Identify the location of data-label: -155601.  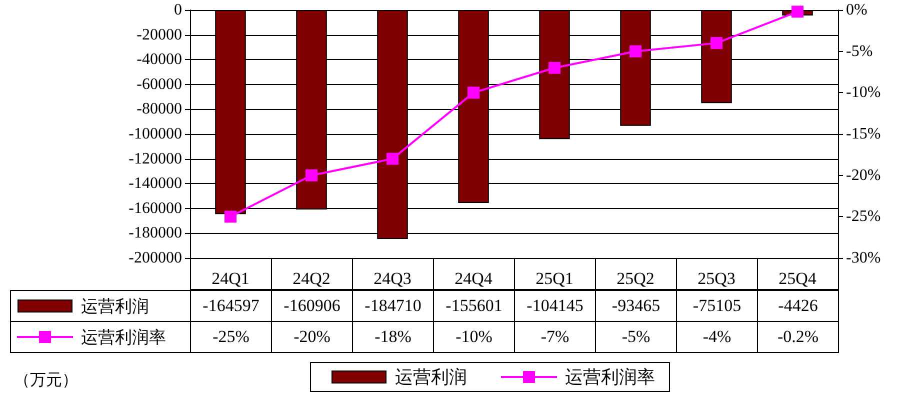
(474, 306).